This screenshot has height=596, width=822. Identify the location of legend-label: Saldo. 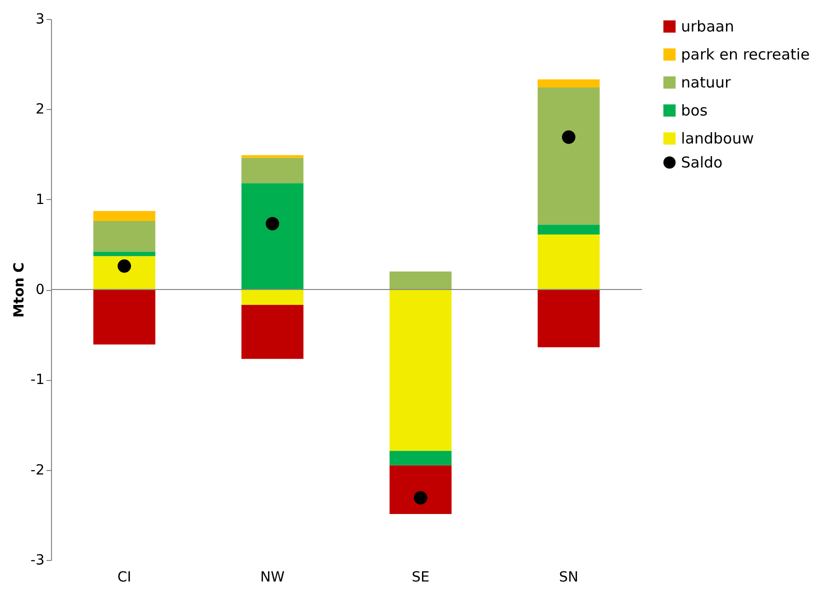
(702, 163).